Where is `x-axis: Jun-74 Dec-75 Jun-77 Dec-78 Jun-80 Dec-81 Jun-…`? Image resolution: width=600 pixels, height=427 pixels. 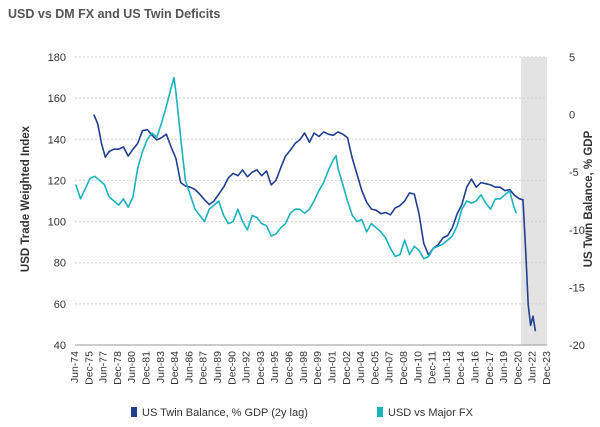 x-axis: Jun-74 Dec-75 Jun-77 Dec-78 Jun-80 Dec-81 Jun-… is located at coordinates (311, 364).